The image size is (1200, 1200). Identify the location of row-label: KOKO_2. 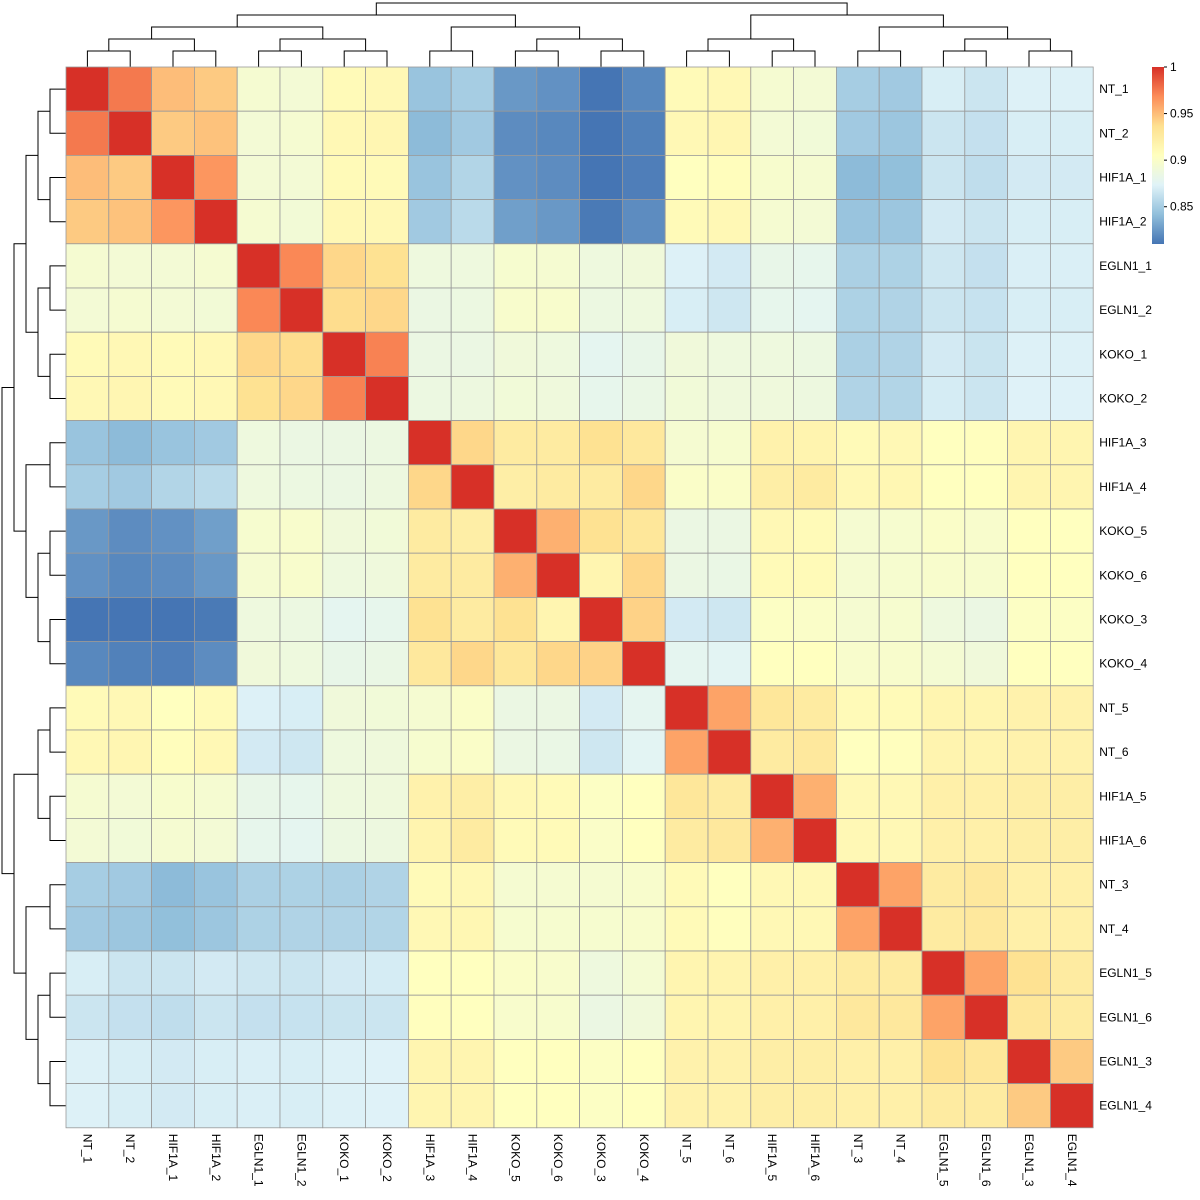
(1123, 399).